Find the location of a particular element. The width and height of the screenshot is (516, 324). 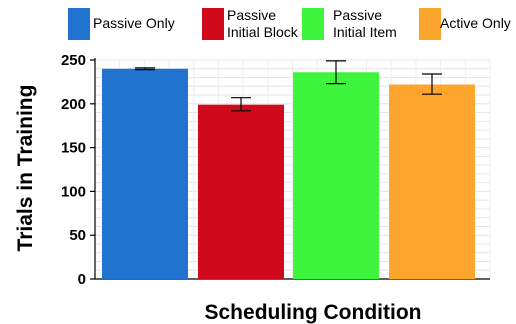

legend-item-4: Active Only is located at coordinates (465, 24).